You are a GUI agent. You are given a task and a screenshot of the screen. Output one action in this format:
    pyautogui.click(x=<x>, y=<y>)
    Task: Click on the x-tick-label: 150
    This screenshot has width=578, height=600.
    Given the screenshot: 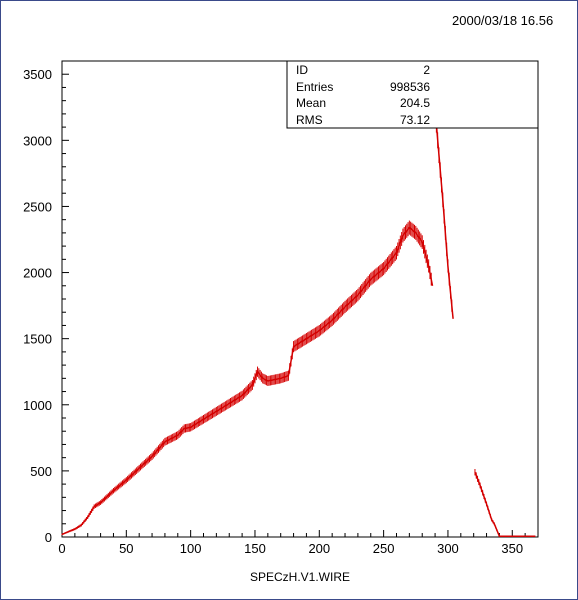 What is the action you would take?
    pyautogui.click(x=255, y=548)
    